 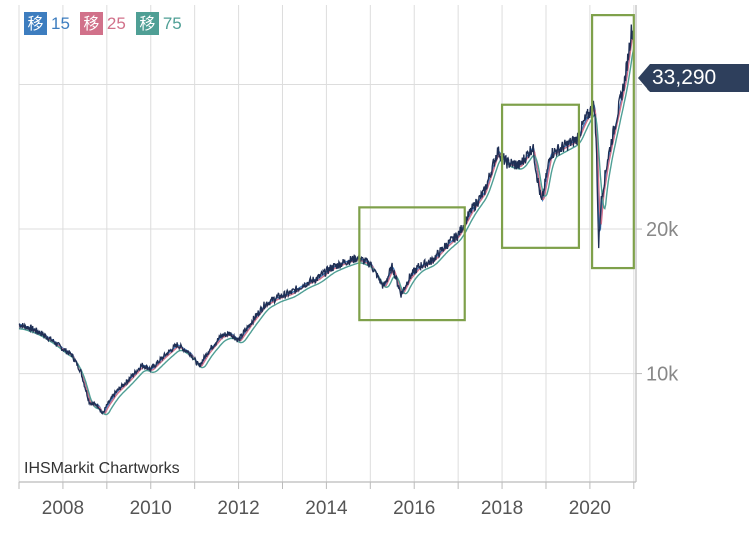 What do you see at coordinates (147, 23) in the screenshot?
I see `legend-chip-ma75: 移` at bounding box center [147, 23].